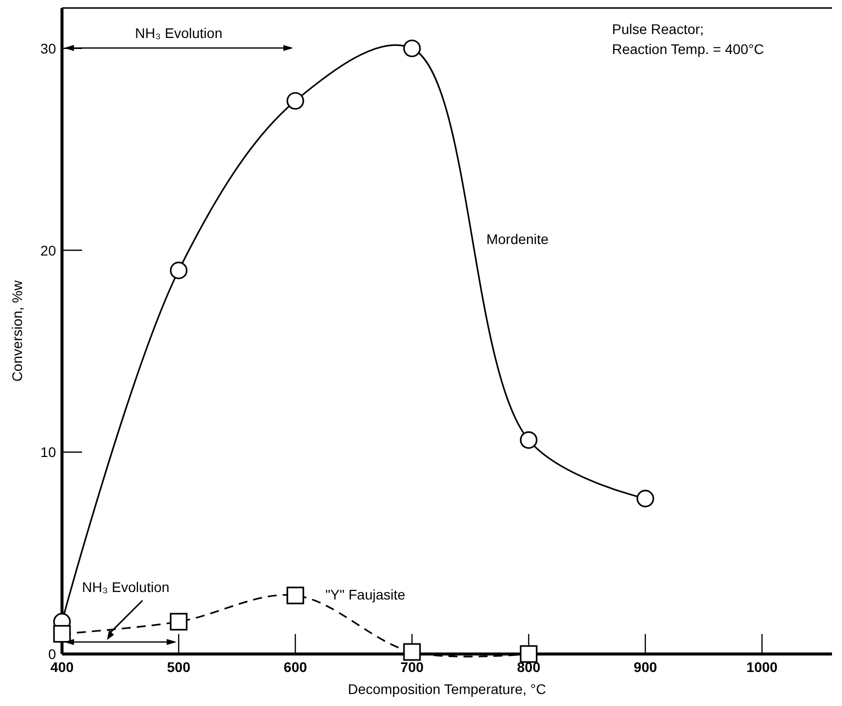 The width and height of the screenshot is (842, 706). What do you see at coordinates (17, 331) in the screenshot?
I see `y-axis-title: Conversion, %w` at bounding box center [17, 331].